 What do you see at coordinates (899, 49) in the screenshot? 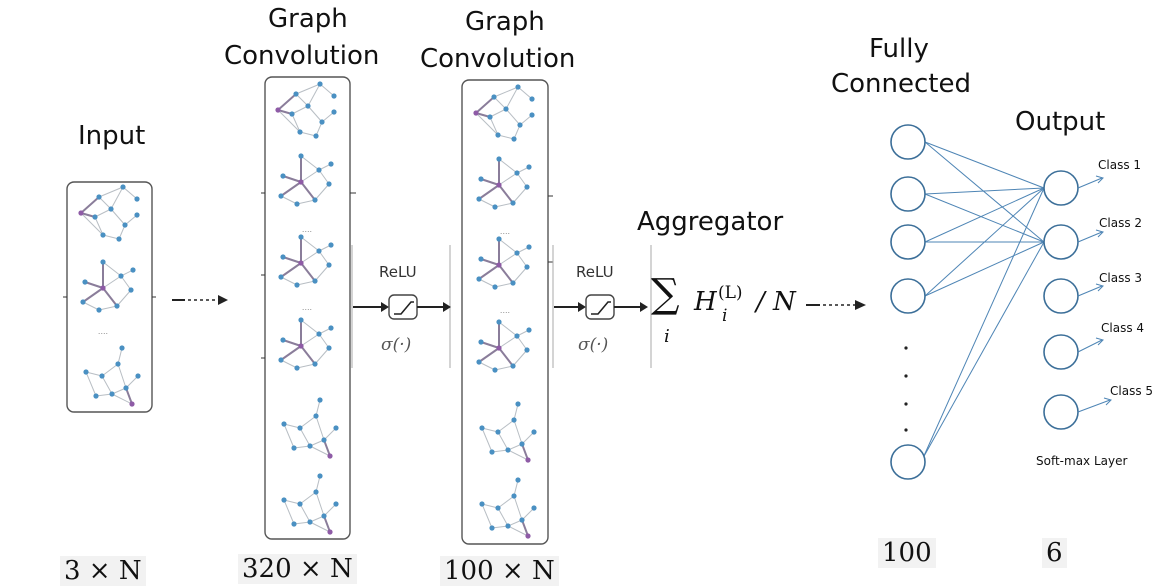
I see `fc-title-line1: Fully` at bounding box center [899, 49].